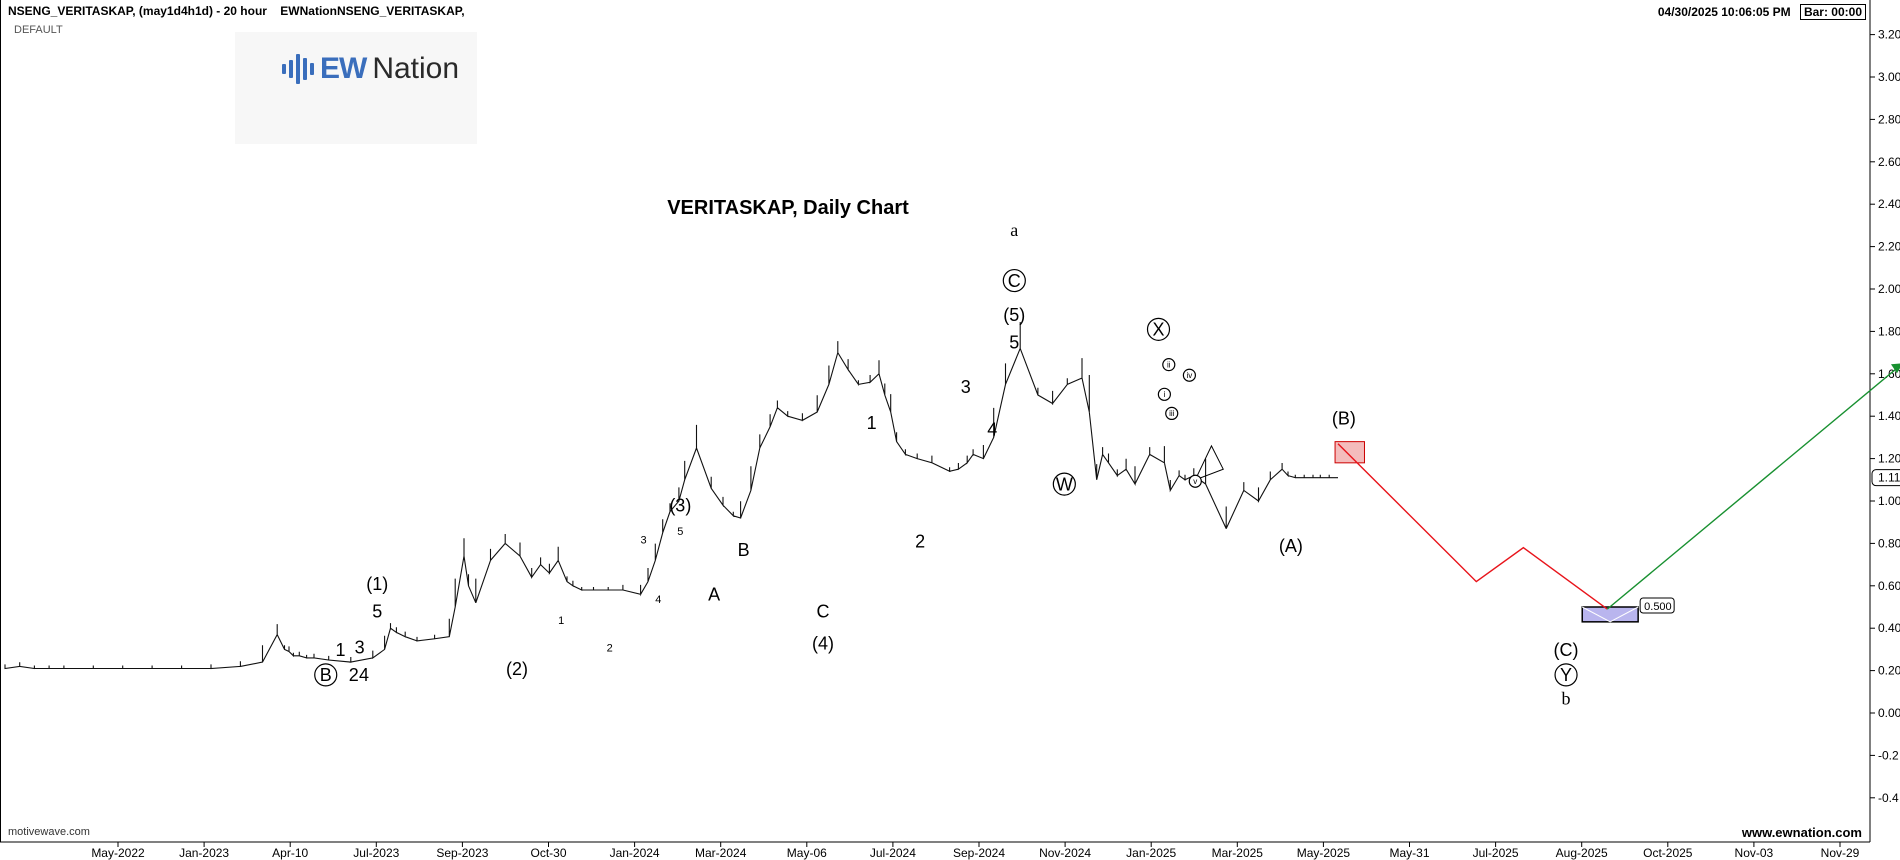 The height and width of the screenshot is (860, 1900). I want to click on target-zone, so click(1610, 614).